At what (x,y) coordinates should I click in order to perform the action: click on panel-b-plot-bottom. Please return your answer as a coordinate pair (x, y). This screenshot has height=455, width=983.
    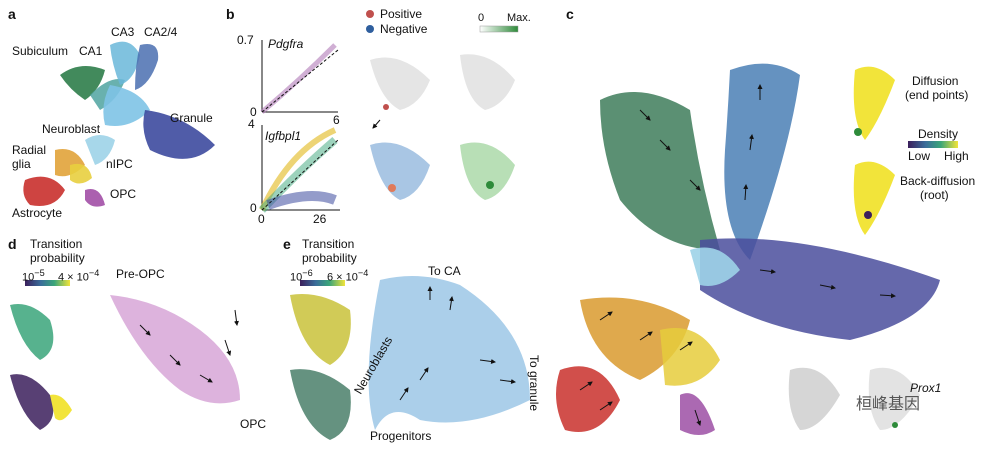
    Looking at the image, I should click on (299, 169).